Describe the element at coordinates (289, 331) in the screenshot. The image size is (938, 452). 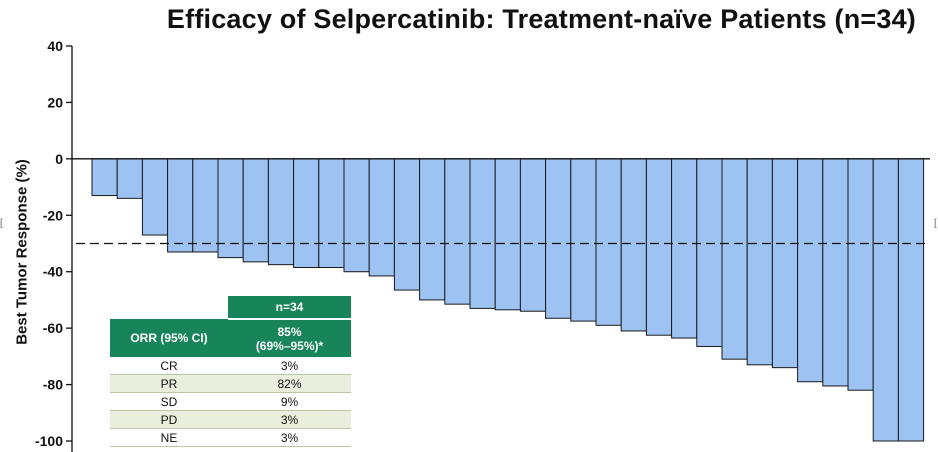
I see `orr-value-rate: 85%` at that location.